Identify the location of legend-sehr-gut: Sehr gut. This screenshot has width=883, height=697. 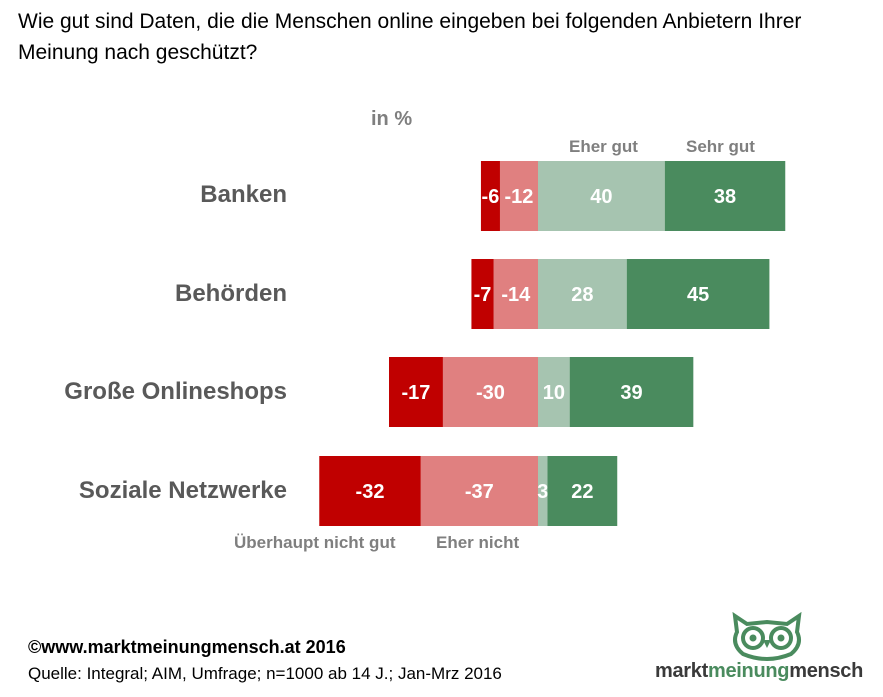
(720, 146).